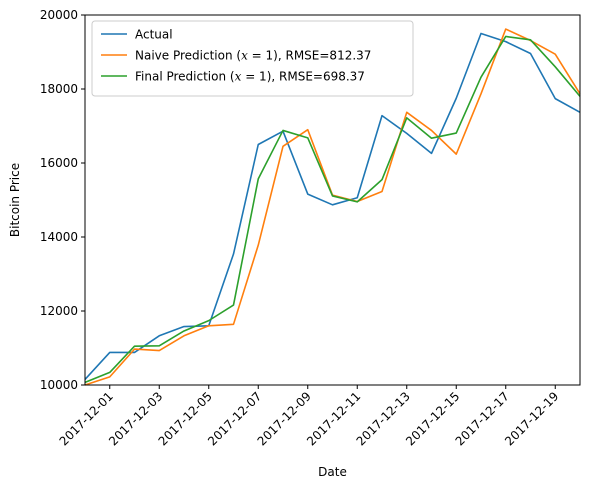 The width and height of the screenshot is (598, 491). I want to click on y-tick-label: 20000, so click(59, 15).